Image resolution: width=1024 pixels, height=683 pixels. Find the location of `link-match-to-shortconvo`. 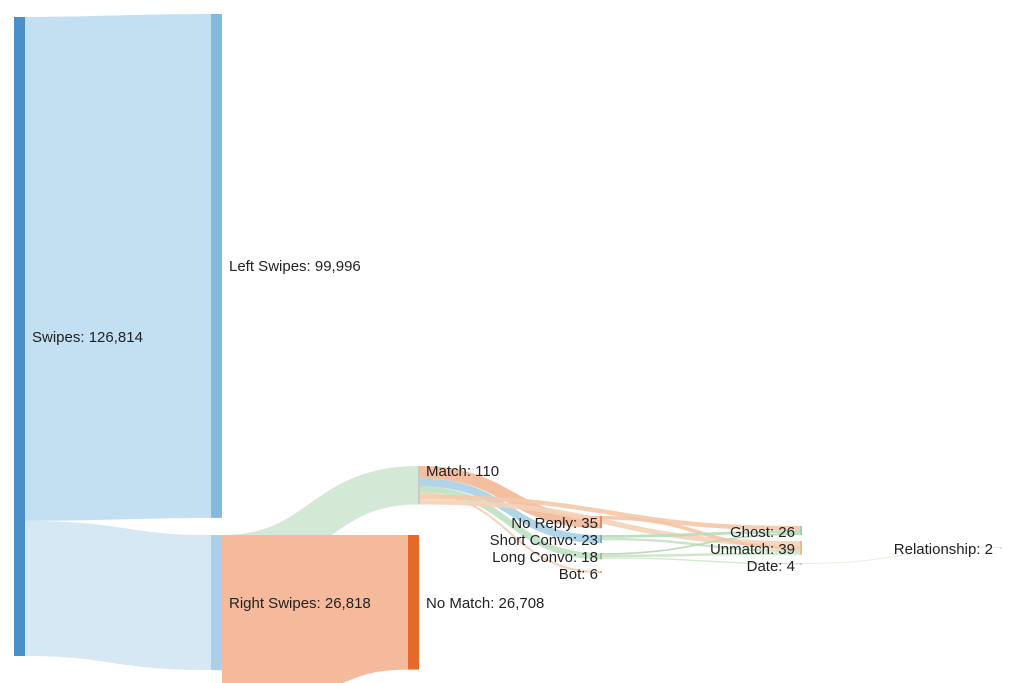

link-match-to-shortconvo is located at coordinates (510, 511).